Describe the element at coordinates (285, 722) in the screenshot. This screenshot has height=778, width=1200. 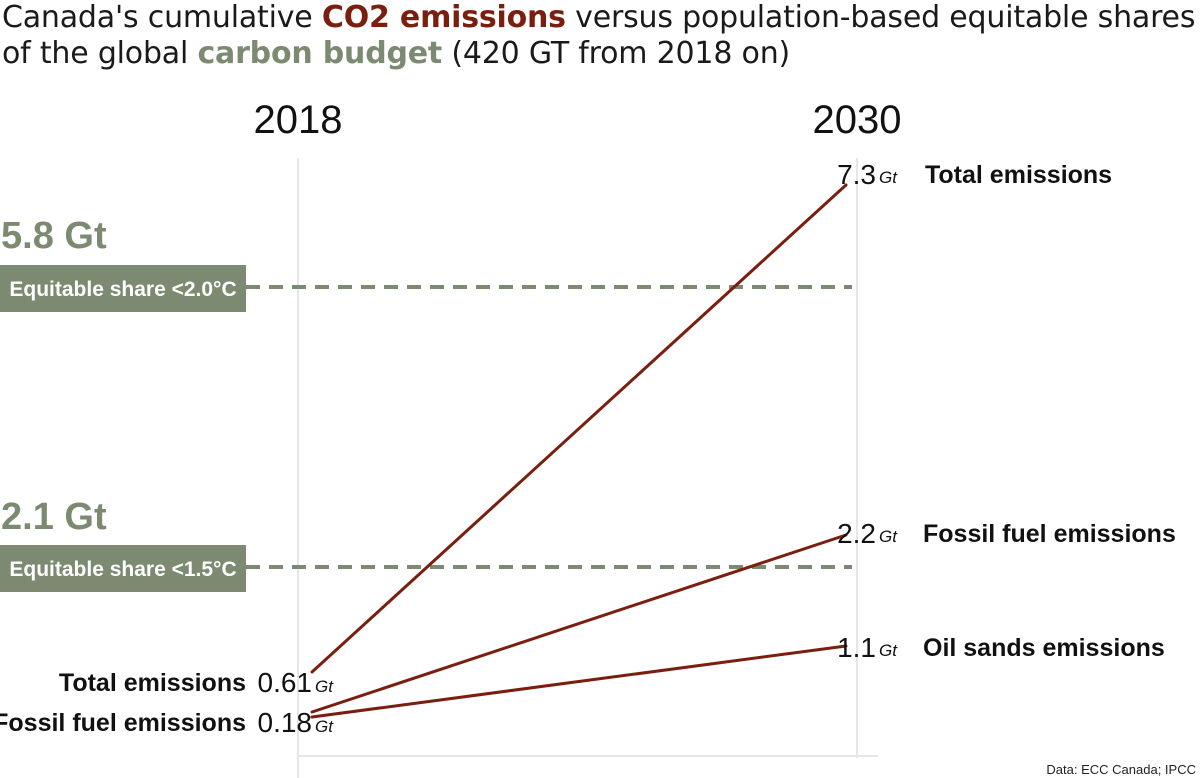
I see `start-value-fossil: 0.18` at that location.